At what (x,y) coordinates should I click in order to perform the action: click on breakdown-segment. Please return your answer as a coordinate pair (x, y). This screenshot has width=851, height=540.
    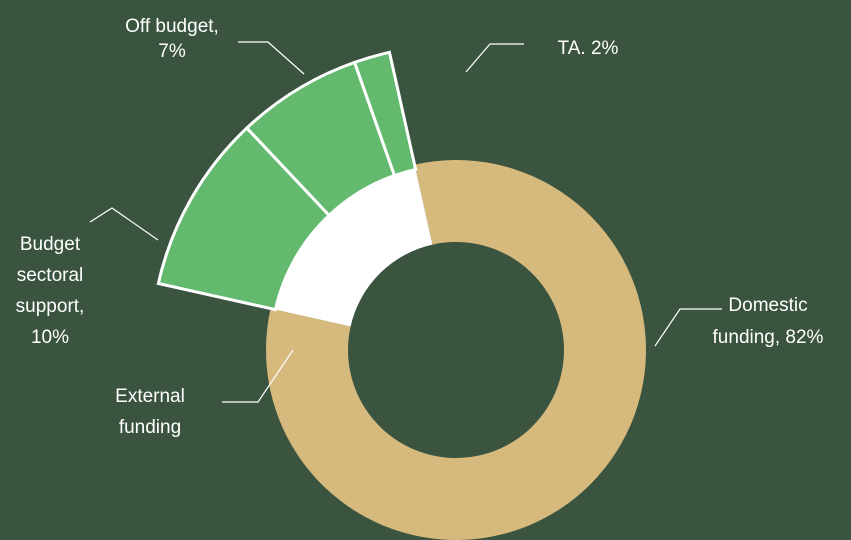
    Looking at the image, I should click on (385, 114).